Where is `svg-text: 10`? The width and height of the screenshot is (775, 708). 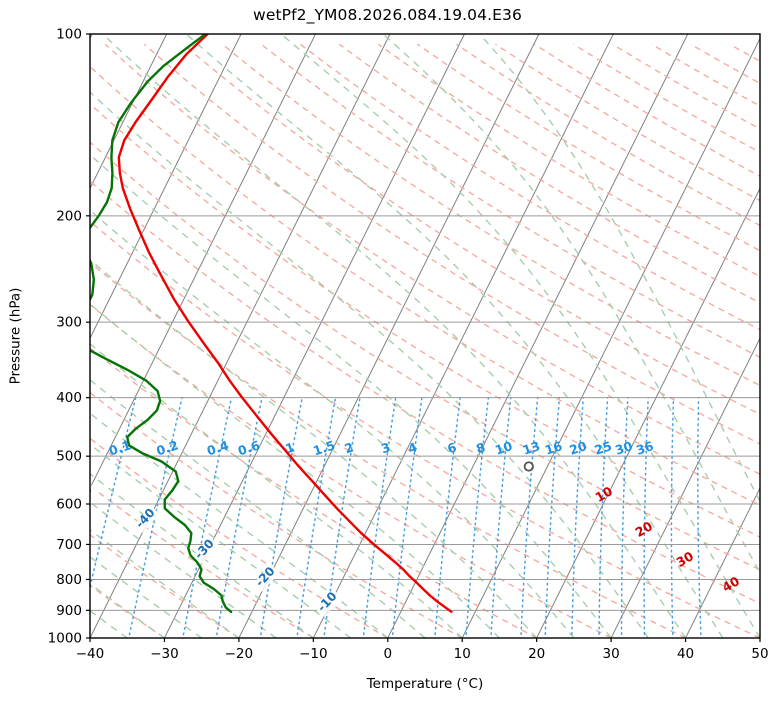 svg-text: 10 is located at coordinates (503, 448).